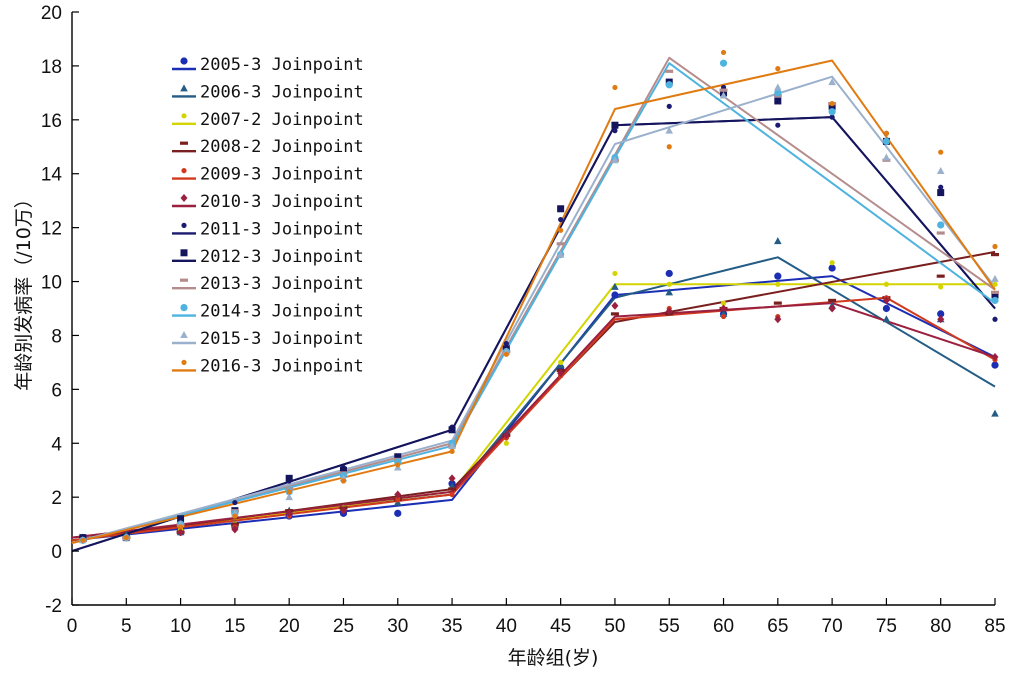  I want to click on y-tick-label: 8, so click(56, 336).